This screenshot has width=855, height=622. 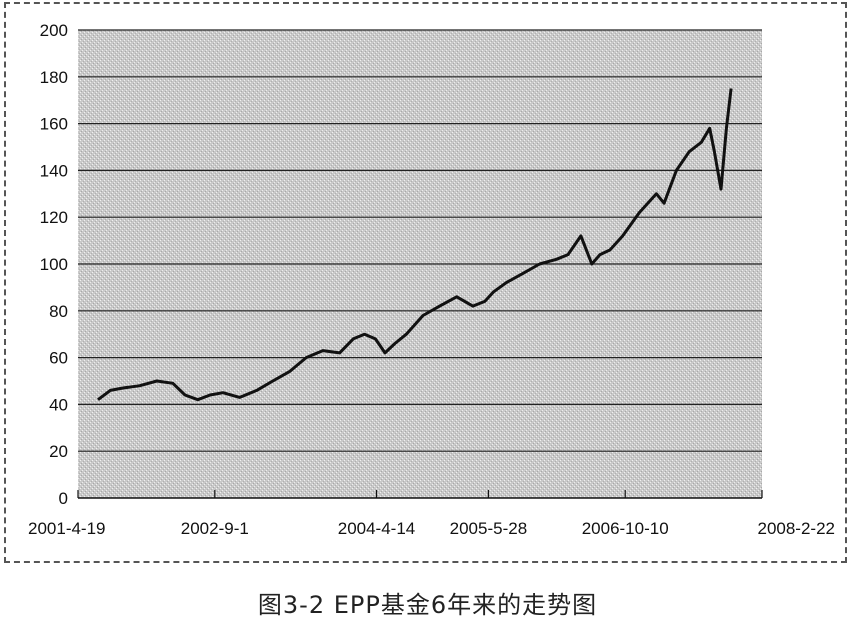 What do you see at coordinates (54, 77) in the screenshot?
I see `y-tick-label: 180` at bounding box center [54, 77].